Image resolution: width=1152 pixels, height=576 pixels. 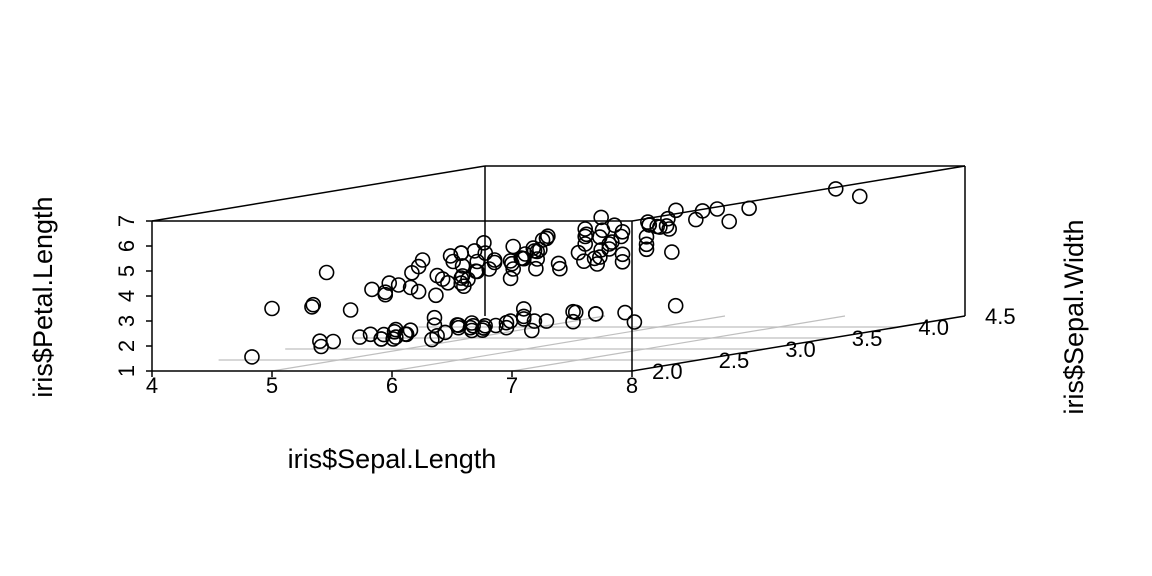 What do you see at coordinates (1000, 316) in the screenshot?
I see `y-tick-label: 4.5` at bounding box center [1000, 316].